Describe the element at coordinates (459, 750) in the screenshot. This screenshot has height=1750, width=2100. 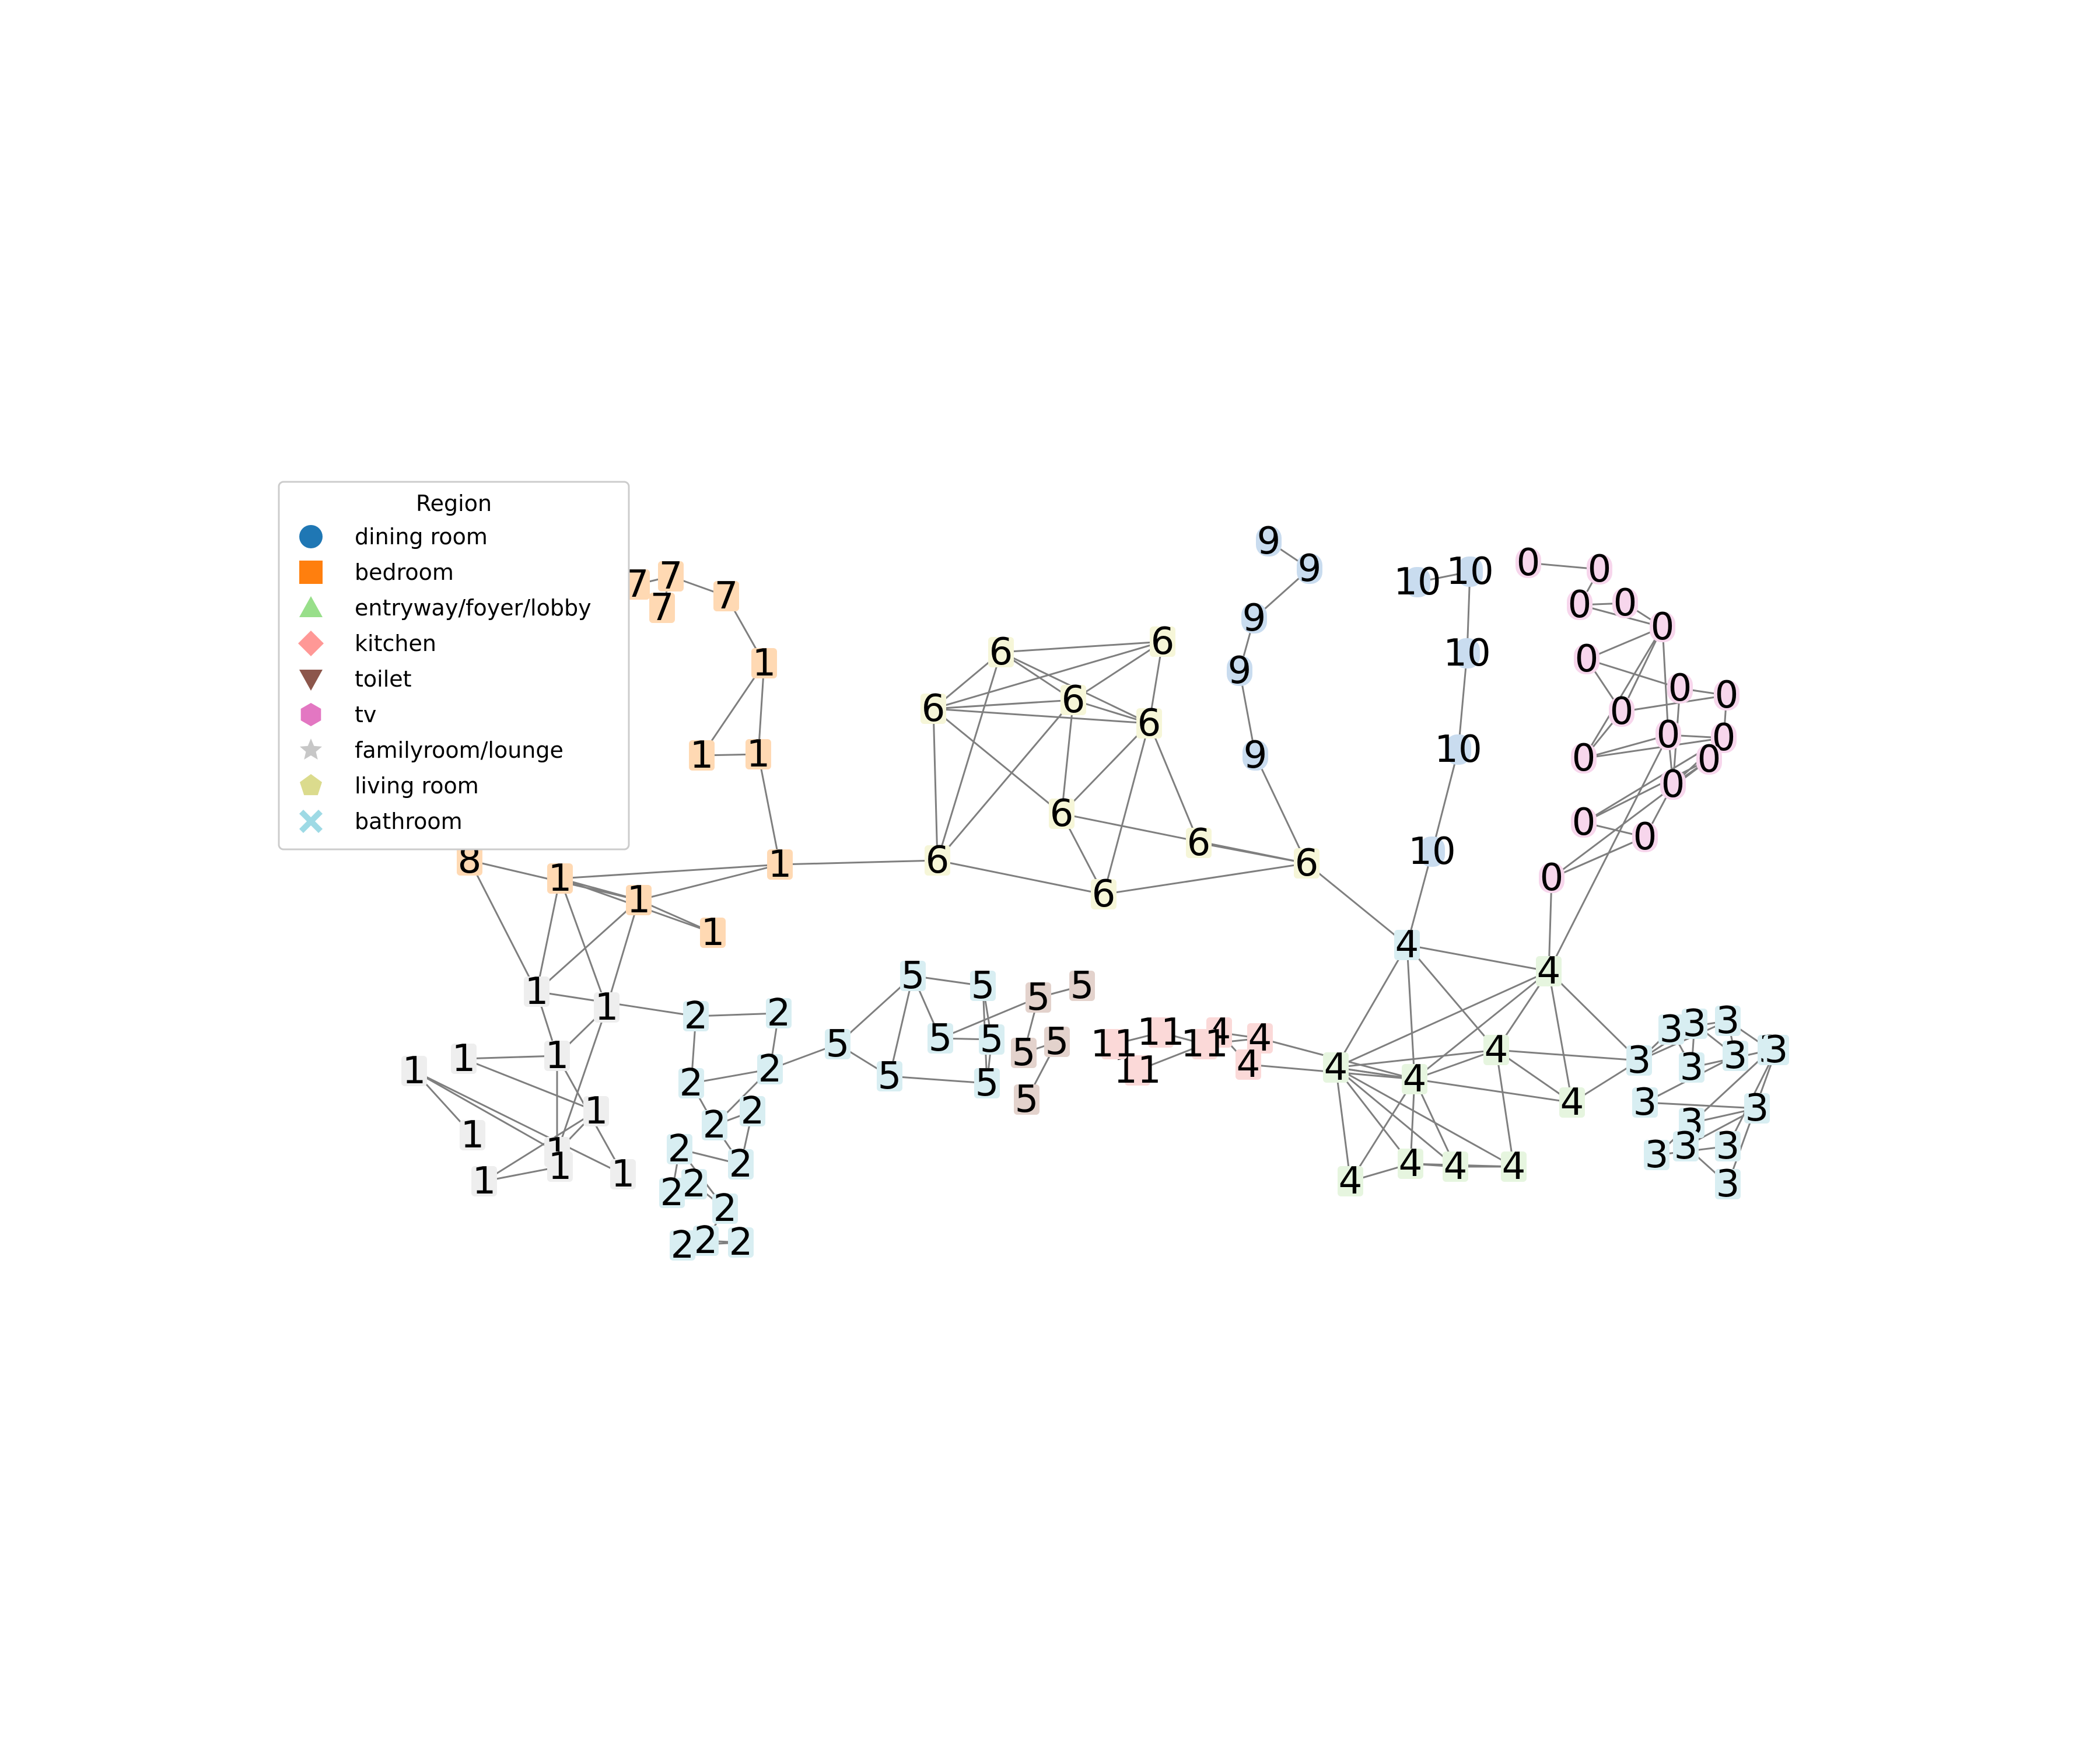
I see `legend-label: familyroom/lounge` at that location.